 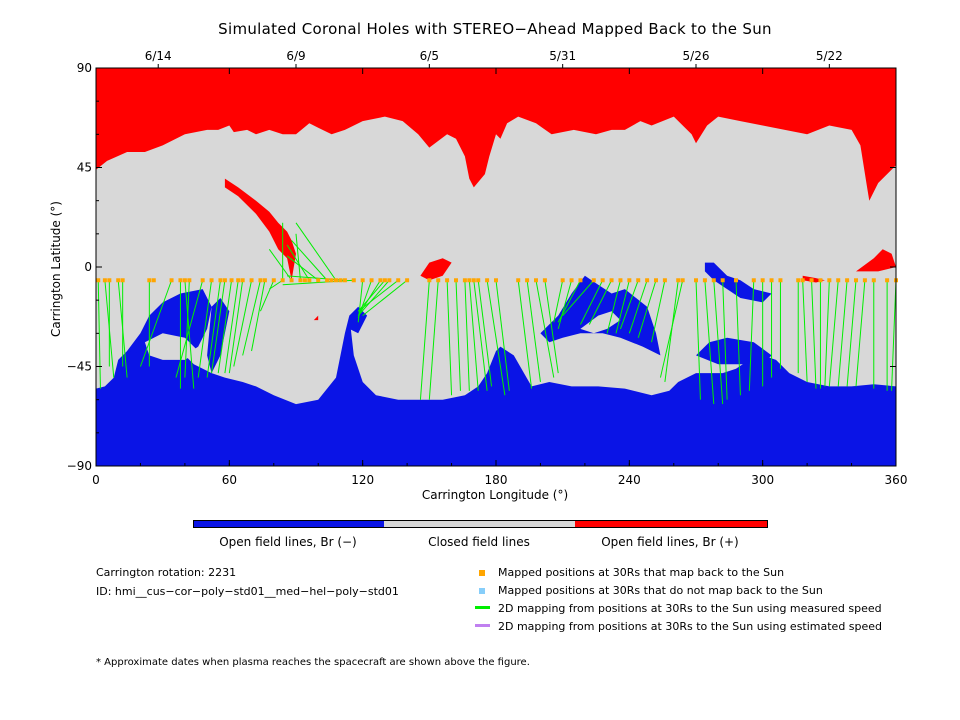 I want to click on positive-dot, so click(x=316, y=318).